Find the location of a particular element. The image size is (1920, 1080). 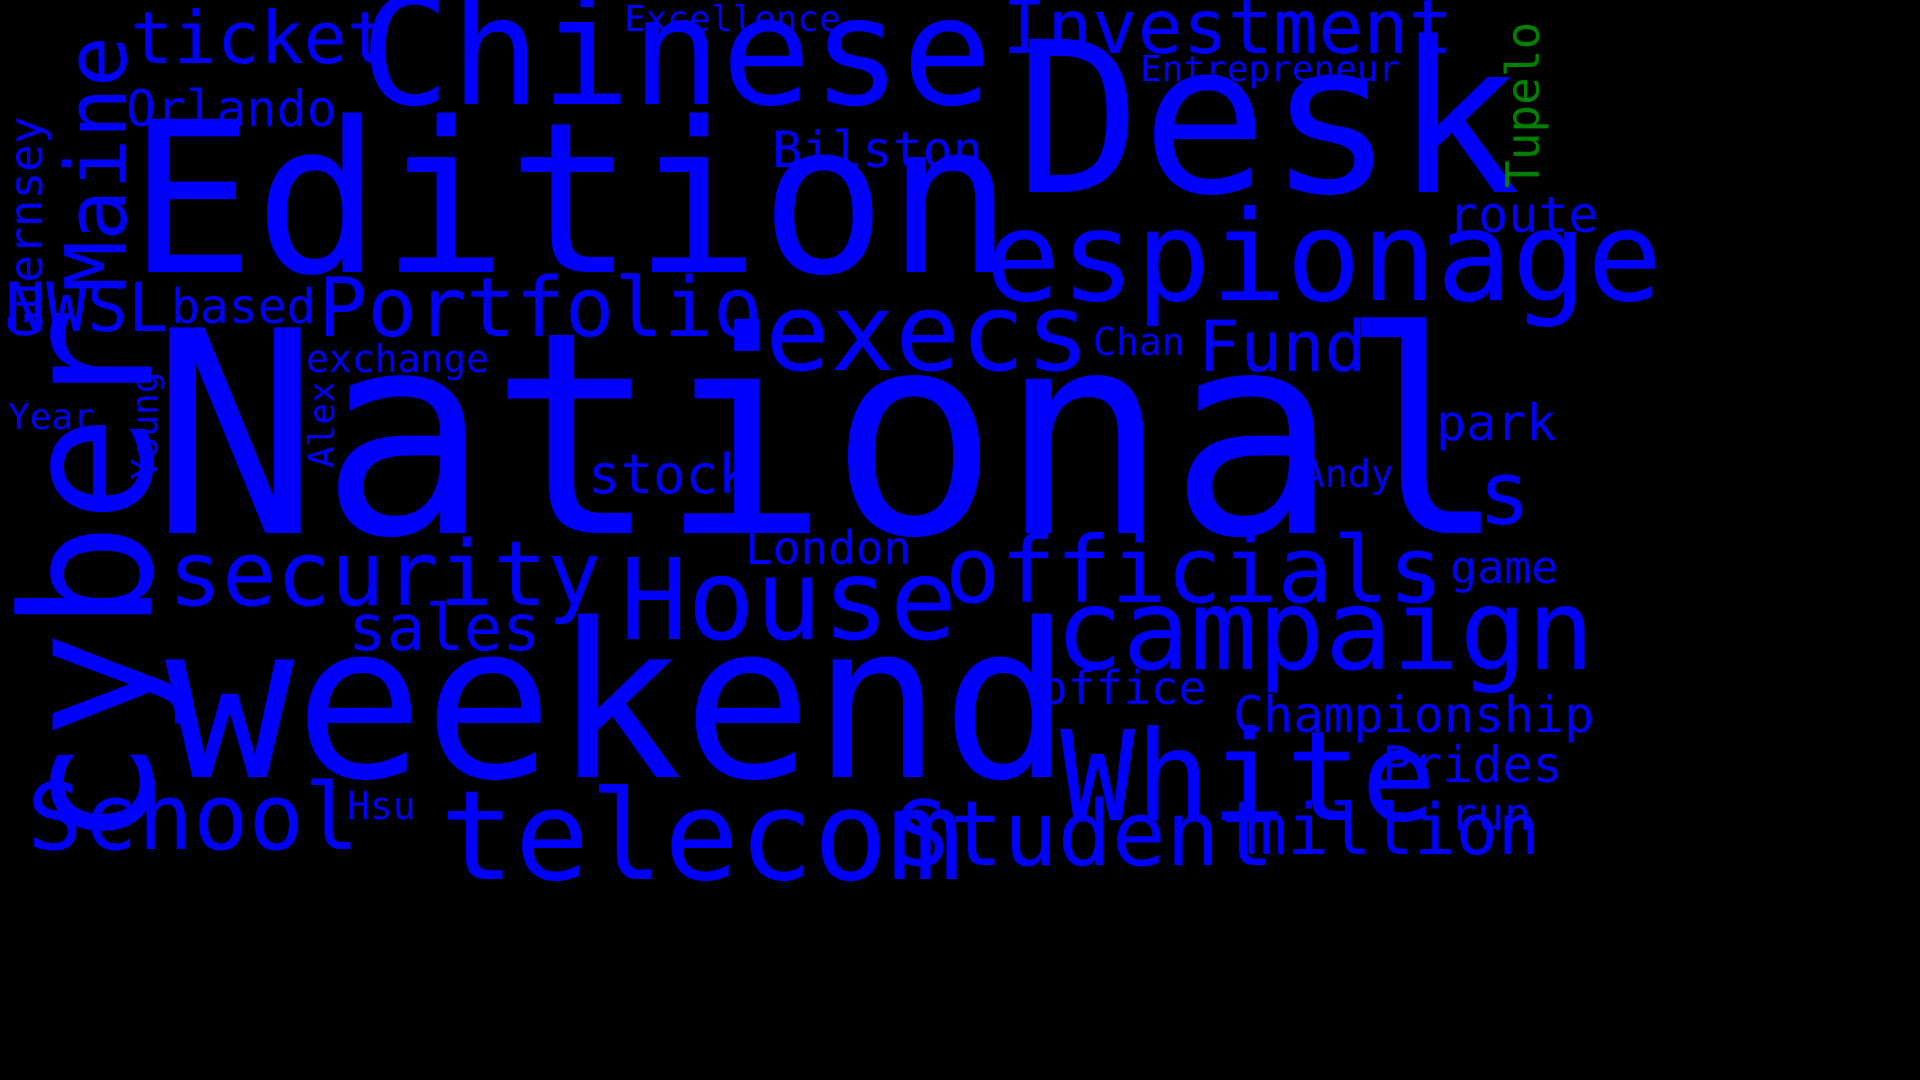

word-stock: stock is located at coordinates (669, 474).